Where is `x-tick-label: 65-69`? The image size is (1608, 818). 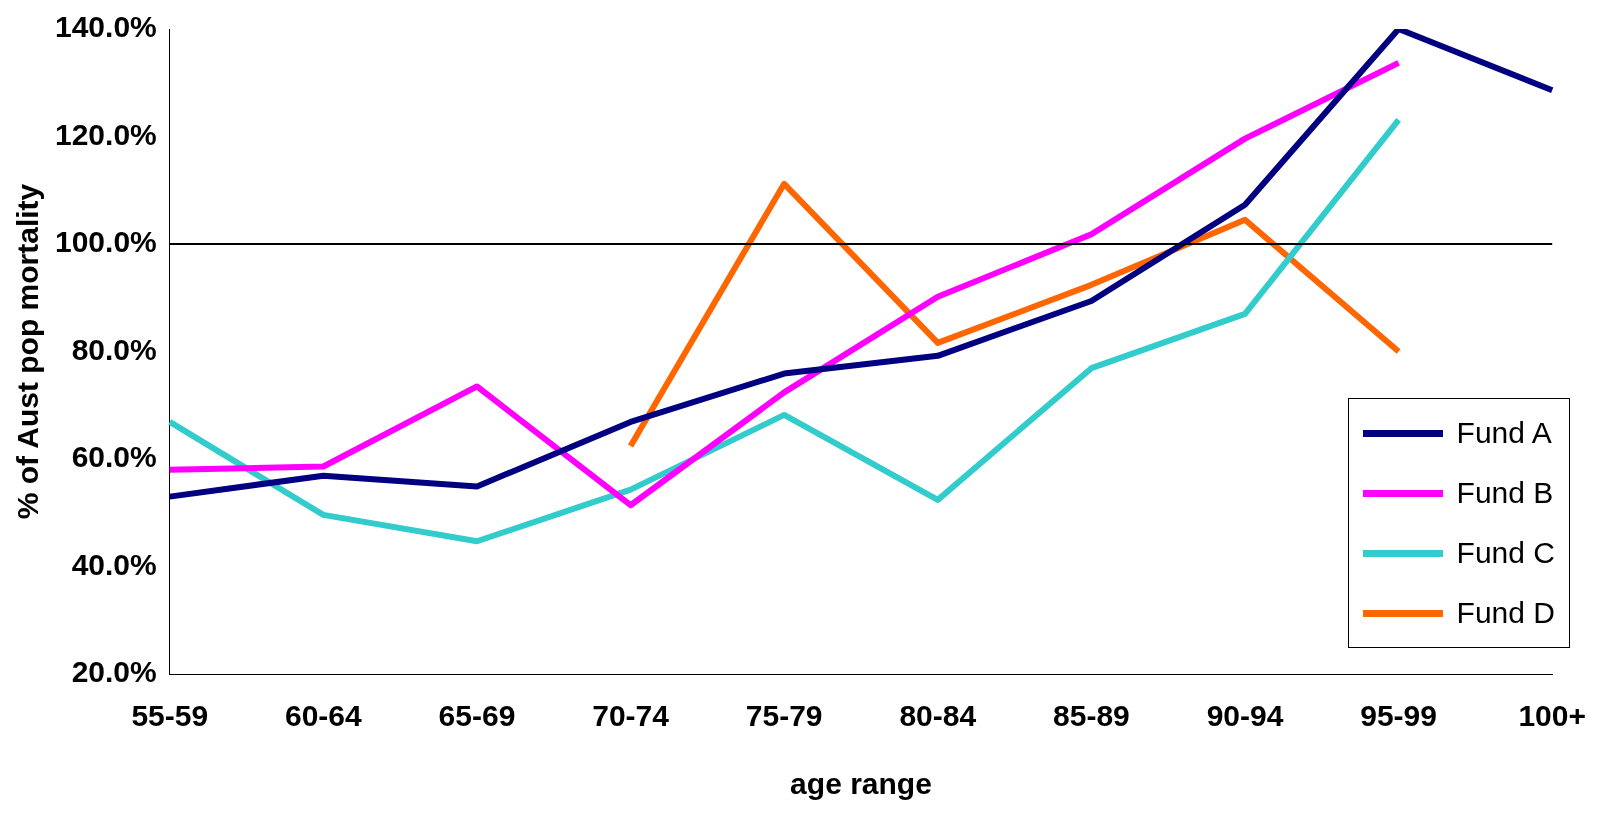
x-tick-label: 65-69 is located at coordinates (477, 716).